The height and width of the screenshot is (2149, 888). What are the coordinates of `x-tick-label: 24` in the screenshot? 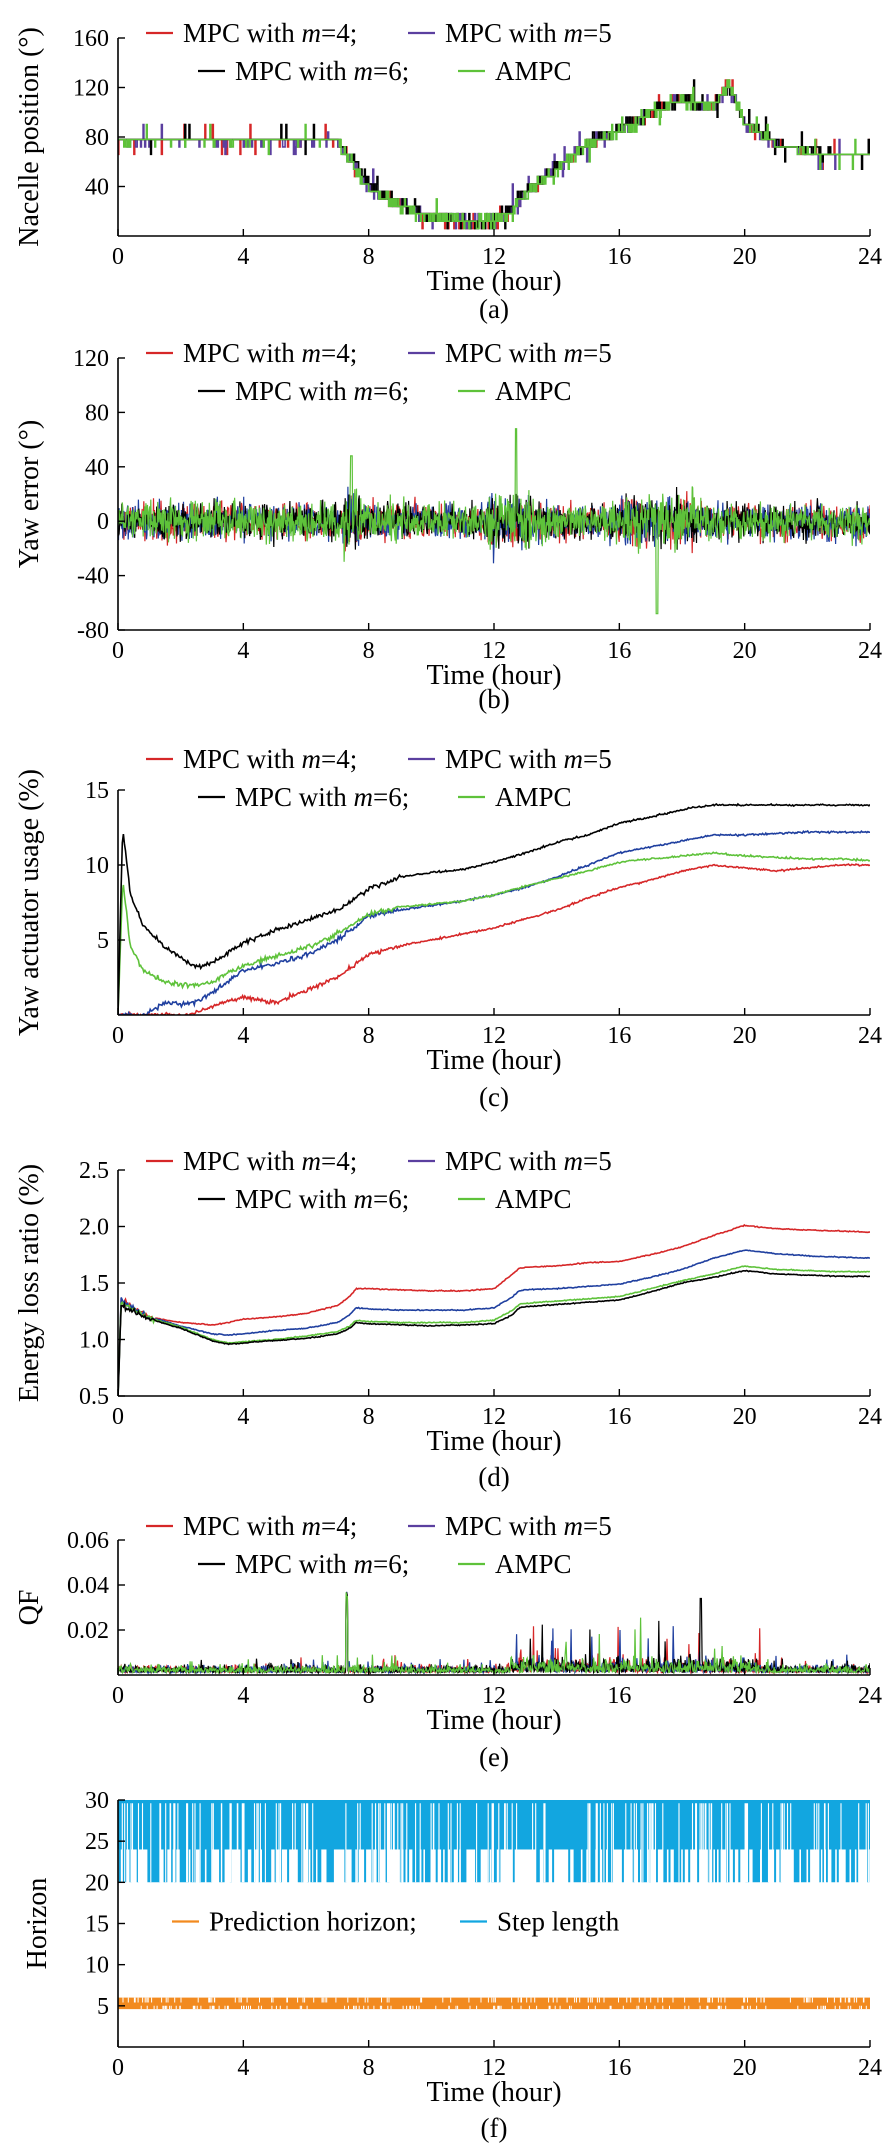 It's located at (870, 1036).